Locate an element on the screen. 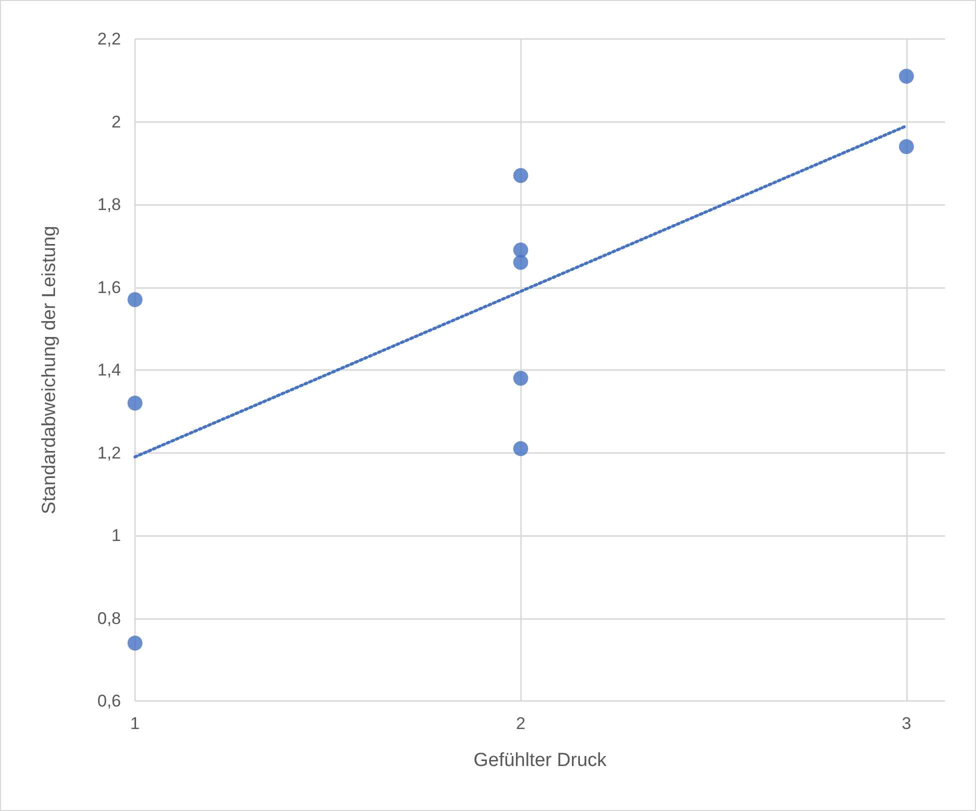  y-tick-label: 1,2 is located at coordinates (109, 452).